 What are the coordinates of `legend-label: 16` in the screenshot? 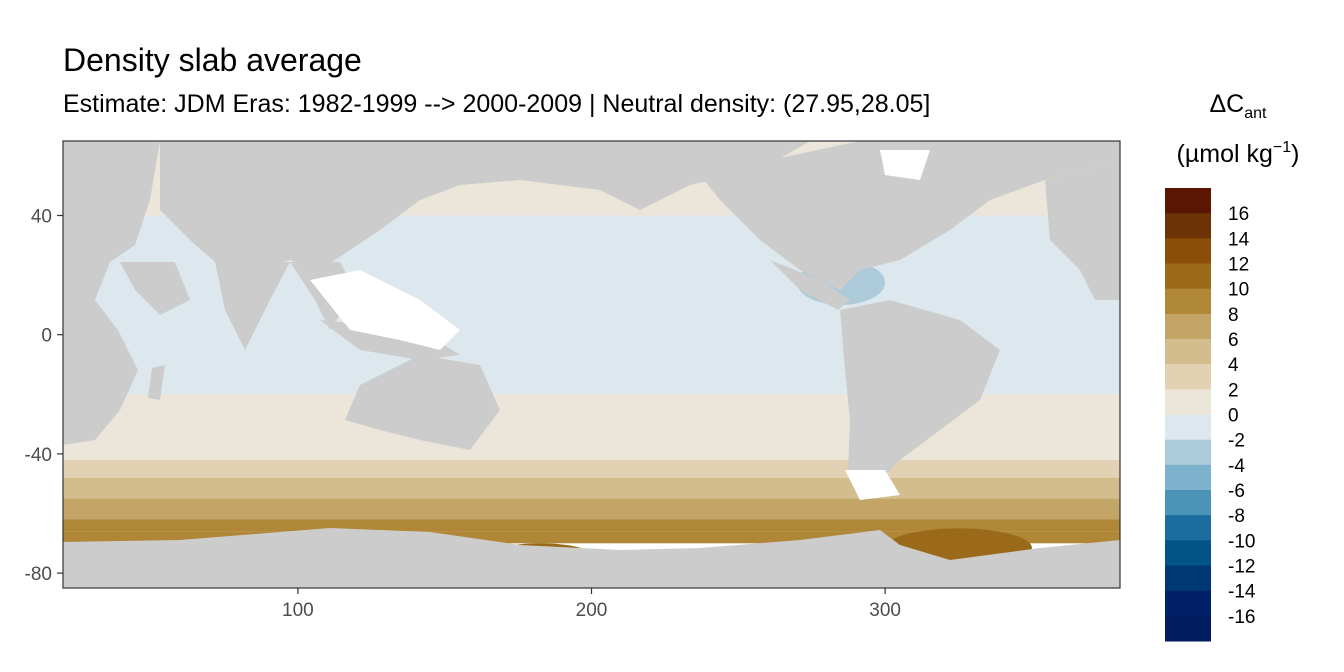 It's located at (1238, 214).